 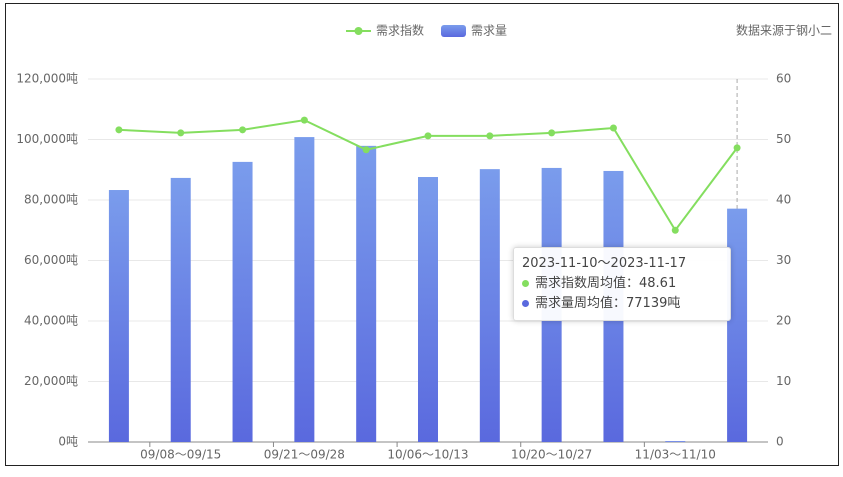 What do you see at coordinates (608, 303) in the screenshot?
I see `tooltip-text: 需求量周均值：77139吨` at bounding box center [608, 303].